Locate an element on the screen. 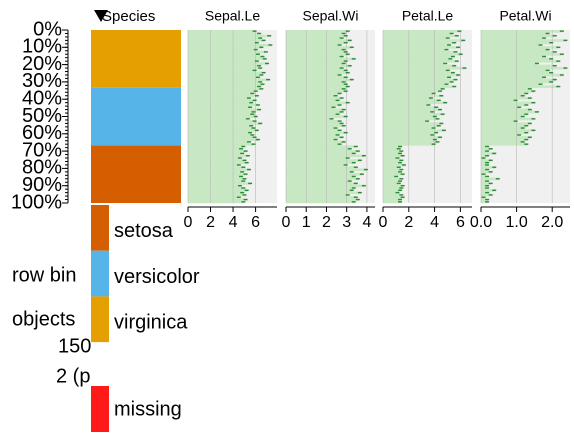  sort-arrow is located at coordinates (101, 16).